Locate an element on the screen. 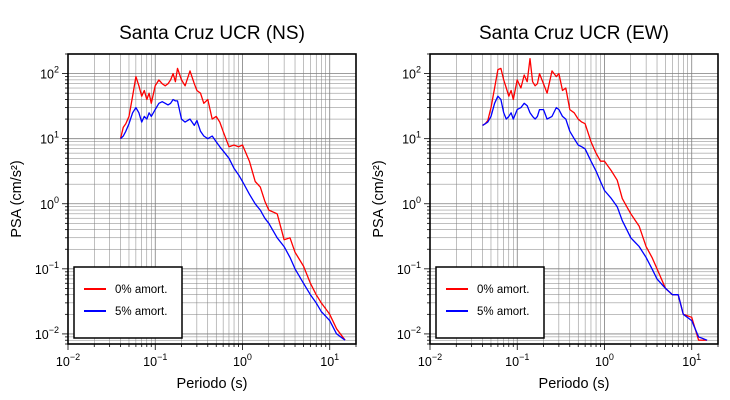  chart-title: Santa Cruz UCR (NS) is located at coordinates (212, 33).